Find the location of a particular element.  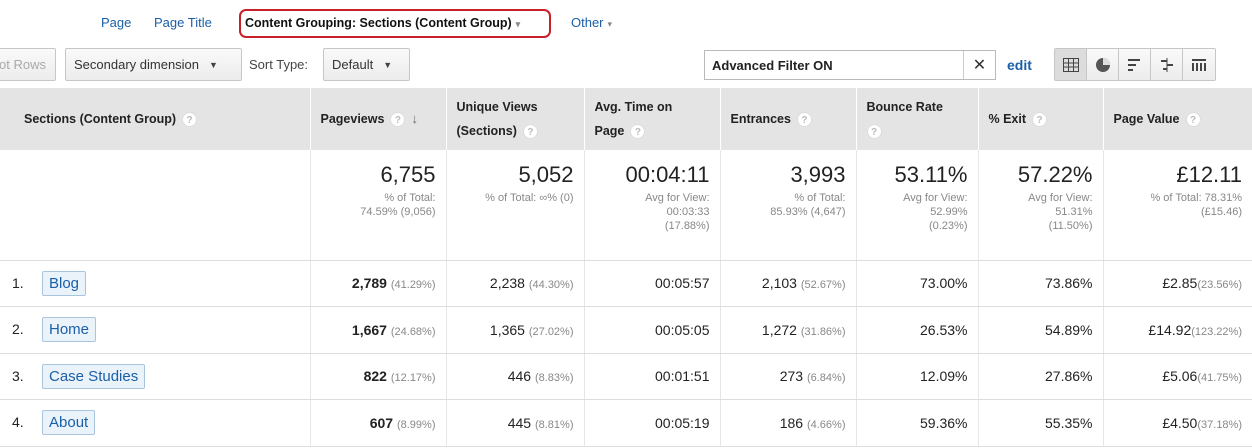

row-unique-pct: (27.02%) is located at coordinates (551, 331).